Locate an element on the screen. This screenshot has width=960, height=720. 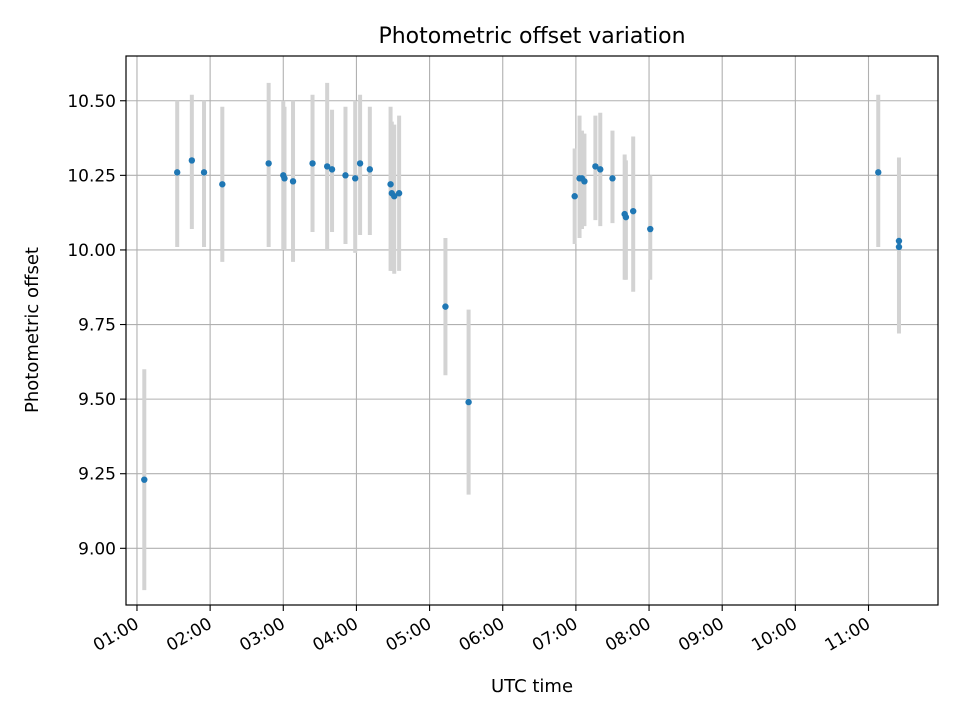
x-axis-label: UTC time is located at coordinates (532, 686).